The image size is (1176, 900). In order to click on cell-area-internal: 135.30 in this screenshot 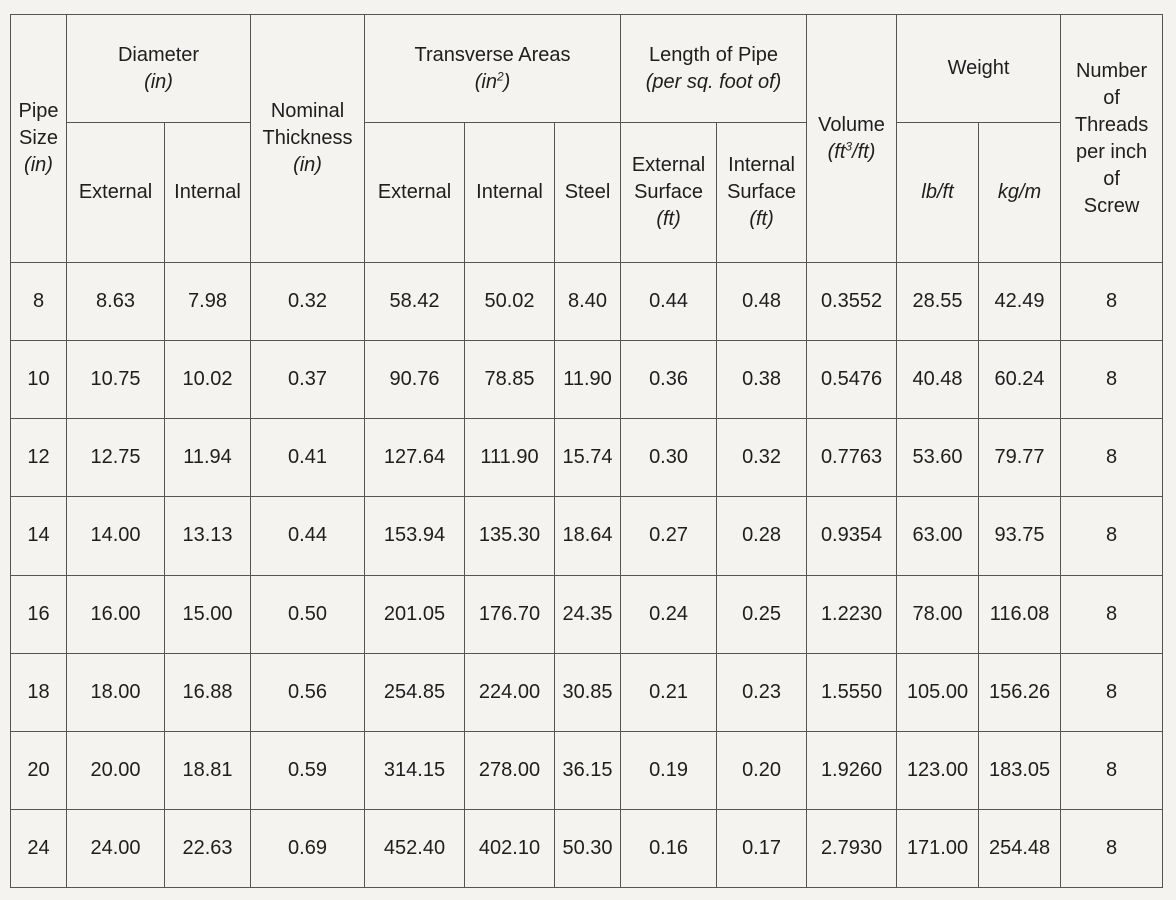, I will do `click(510, 536)`.